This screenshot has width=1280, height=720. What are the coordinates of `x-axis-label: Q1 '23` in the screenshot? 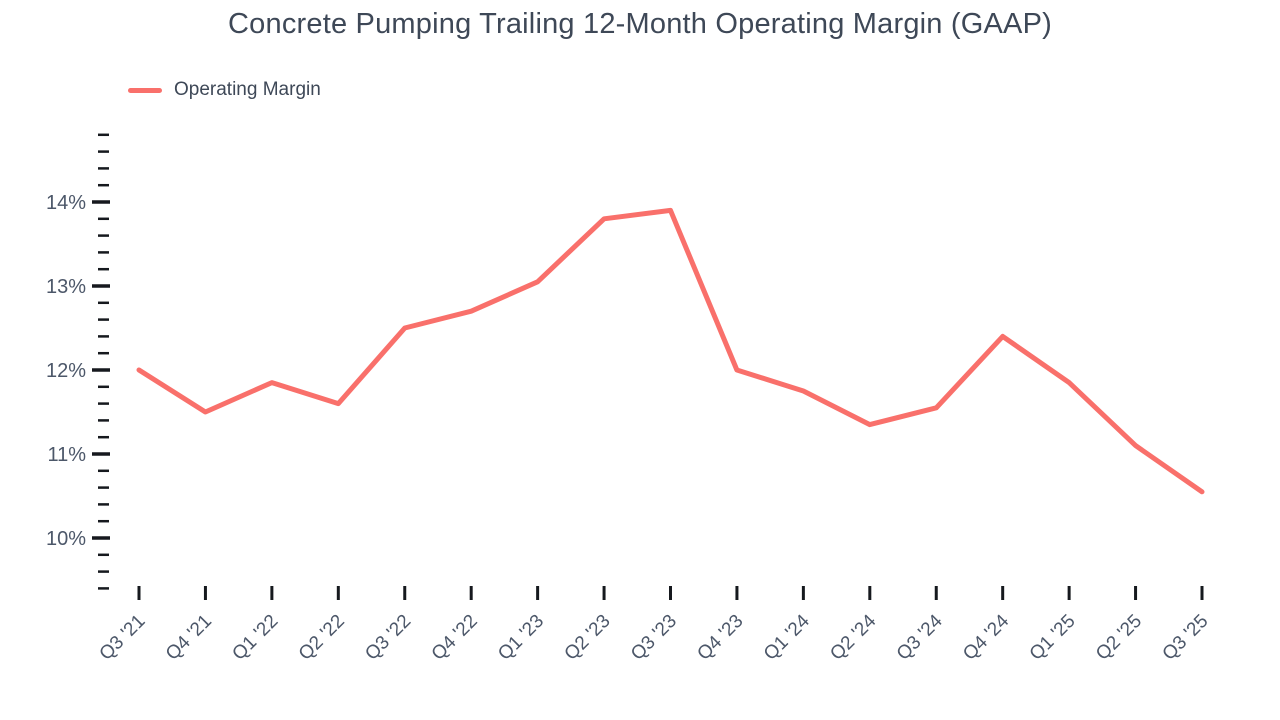 It's located at (521, 638).